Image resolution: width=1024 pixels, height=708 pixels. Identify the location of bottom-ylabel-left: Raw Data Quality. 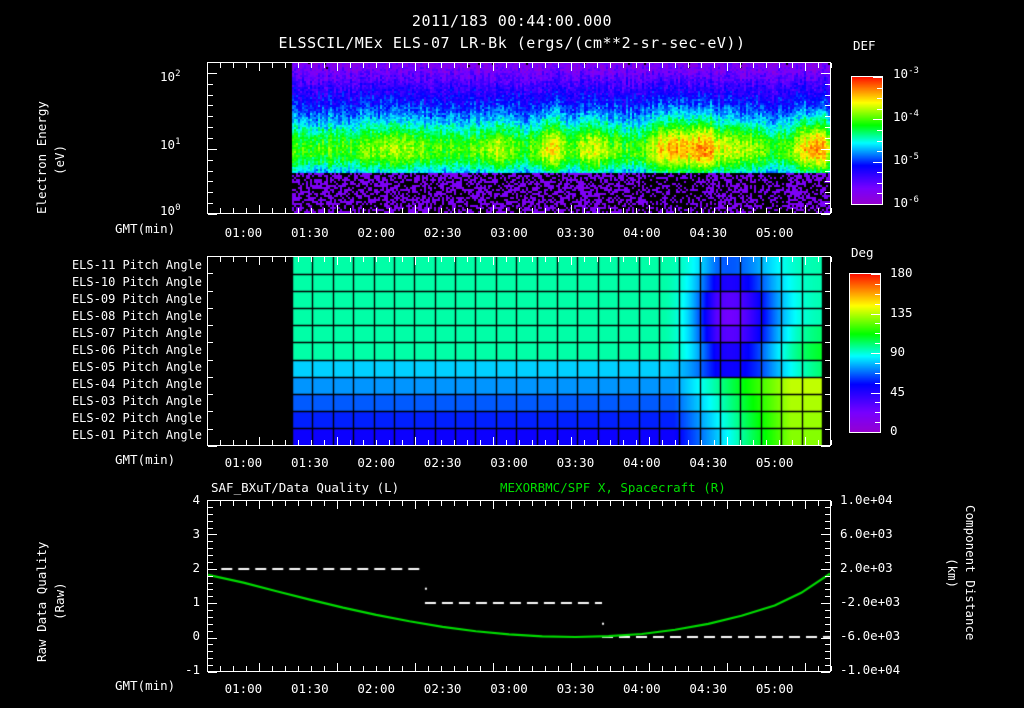
(41, 602).